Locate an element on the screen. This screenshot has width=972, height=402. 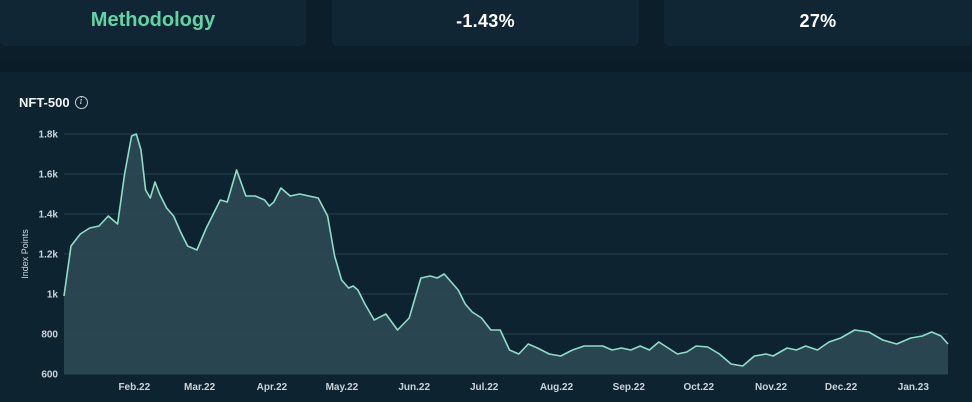
x-tick-label: Jan.23 is located at coordinates (914, 387).